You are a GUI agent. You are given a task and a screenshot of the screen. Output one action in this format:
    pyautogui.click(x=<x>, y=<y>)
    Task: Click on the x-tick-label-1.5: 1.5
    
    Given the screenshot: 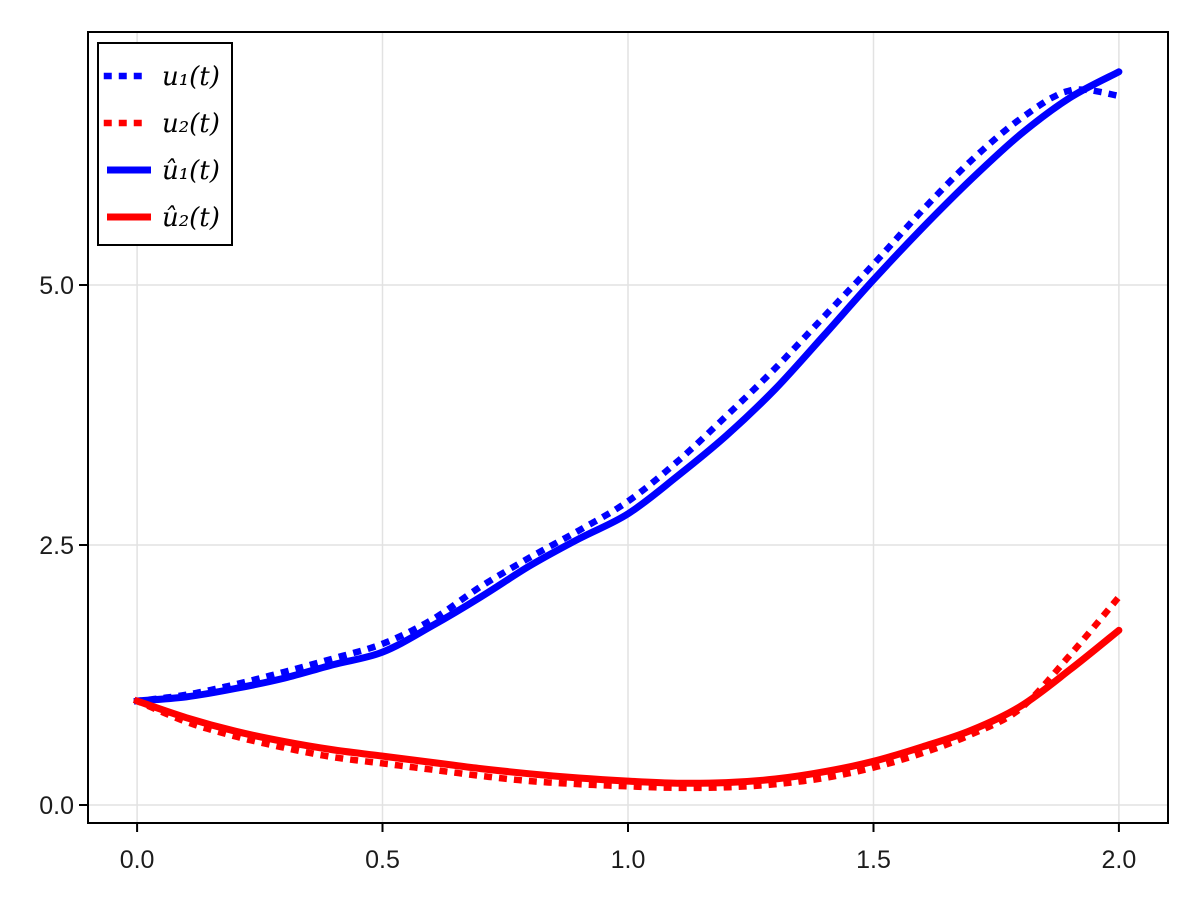 What is the action you would take?
    pyautogui.click(x=873, y=860)
    